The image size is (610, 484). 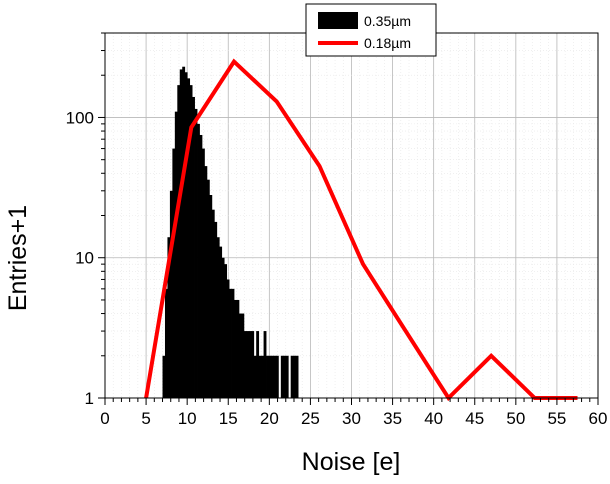 I want to click on x-tick-label: 45, so click(x=474, y=418).